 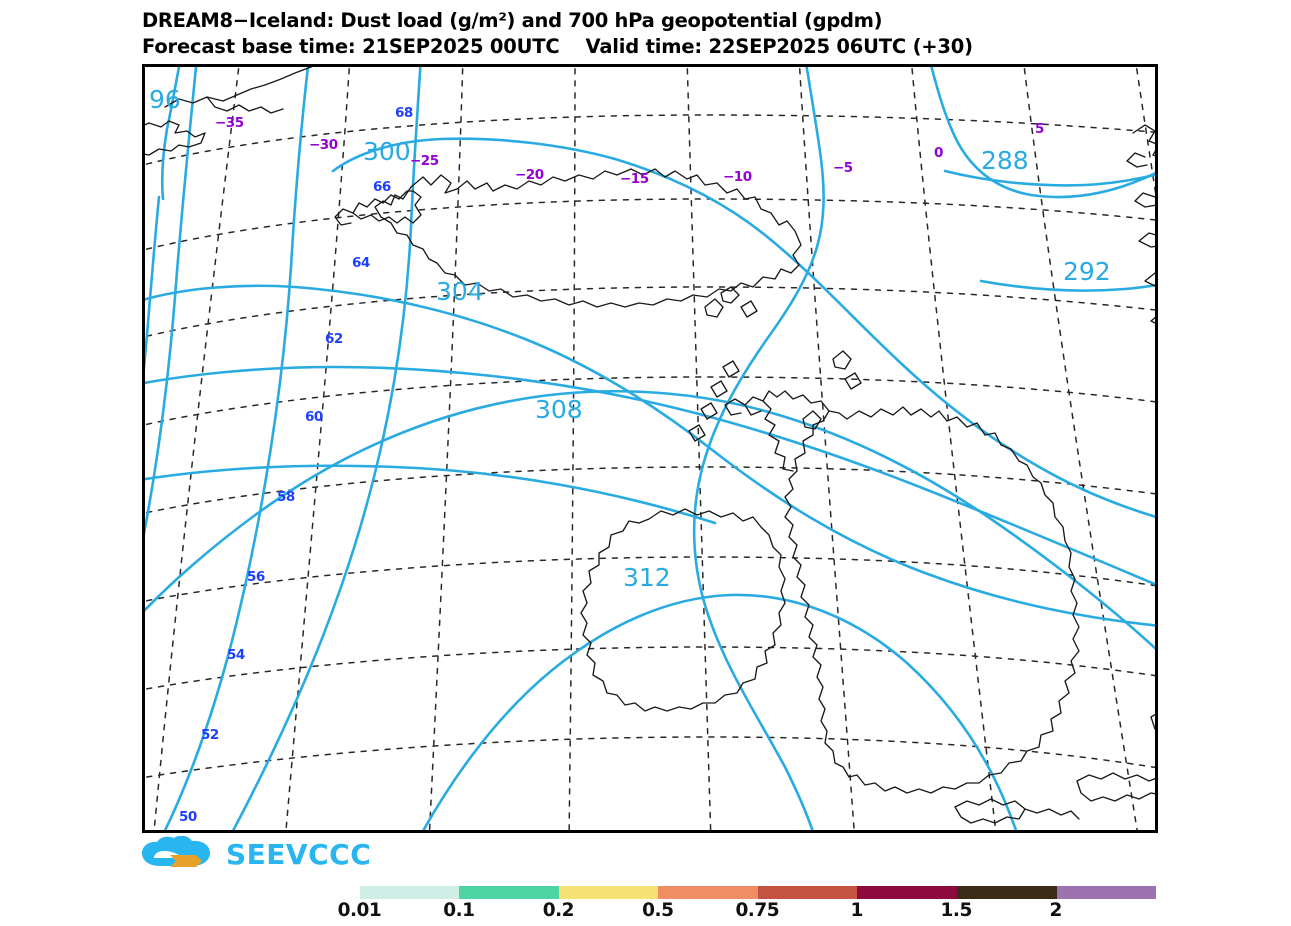 I want to click on contour-296b, so click(x=153, y=283).